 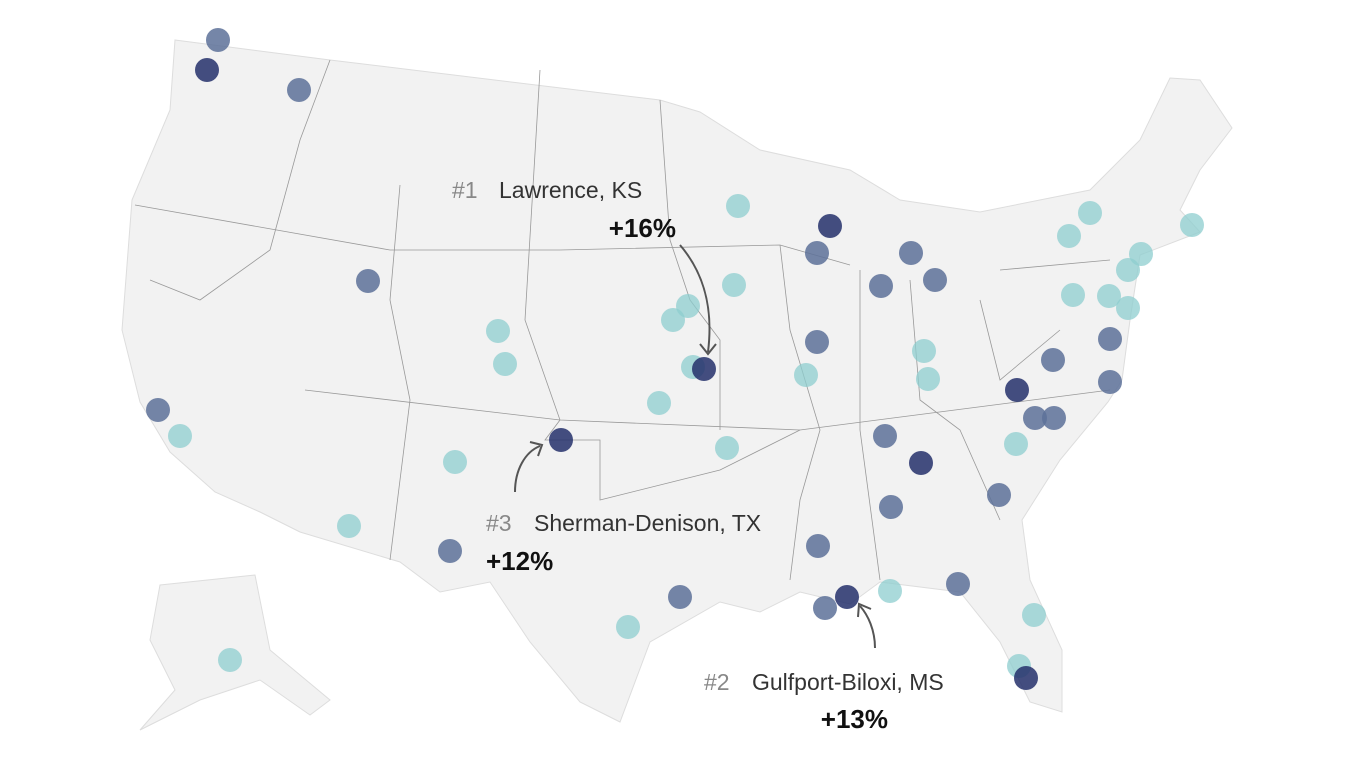 I want to click on rank: #3, so click(x=499, y=523).